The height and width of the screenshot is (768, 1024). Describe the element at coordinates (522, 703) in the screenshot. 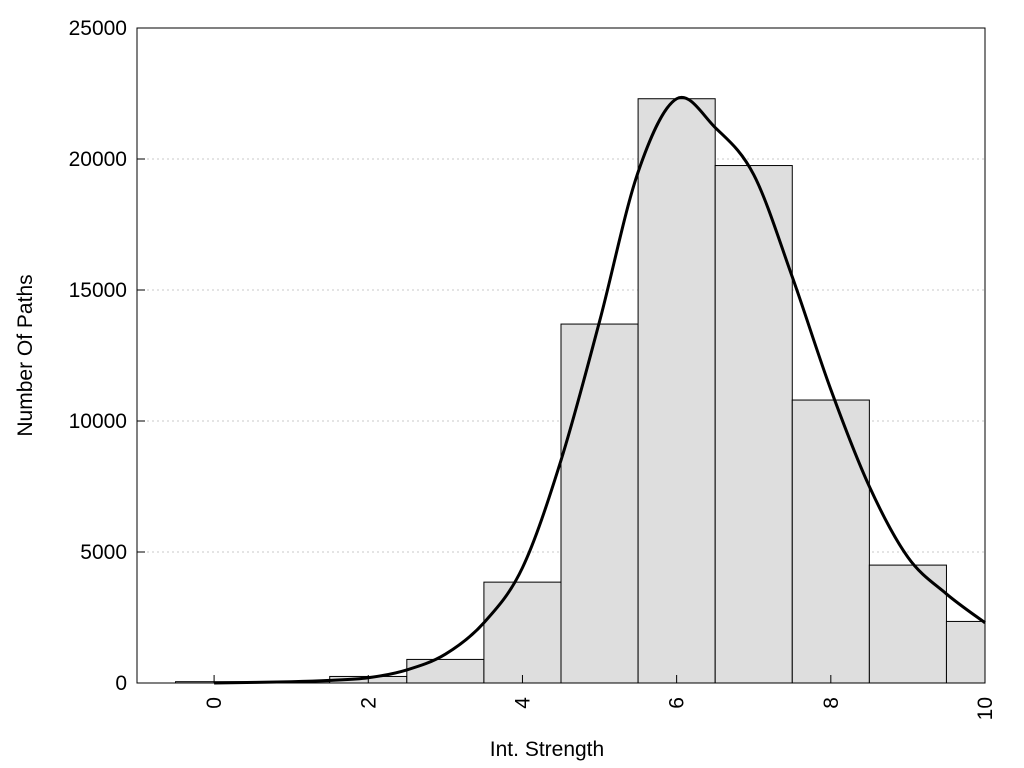

I see `x-tick-label: 4` at that location.